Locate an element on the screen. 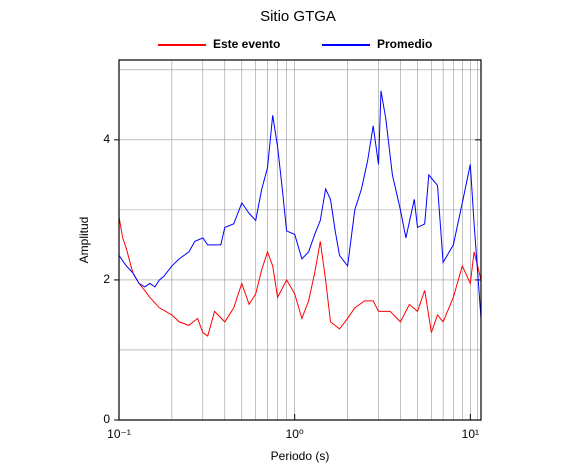 The image size is (586, 475). chart-title: Sitio GTGA is located at coordinates (298, 16).